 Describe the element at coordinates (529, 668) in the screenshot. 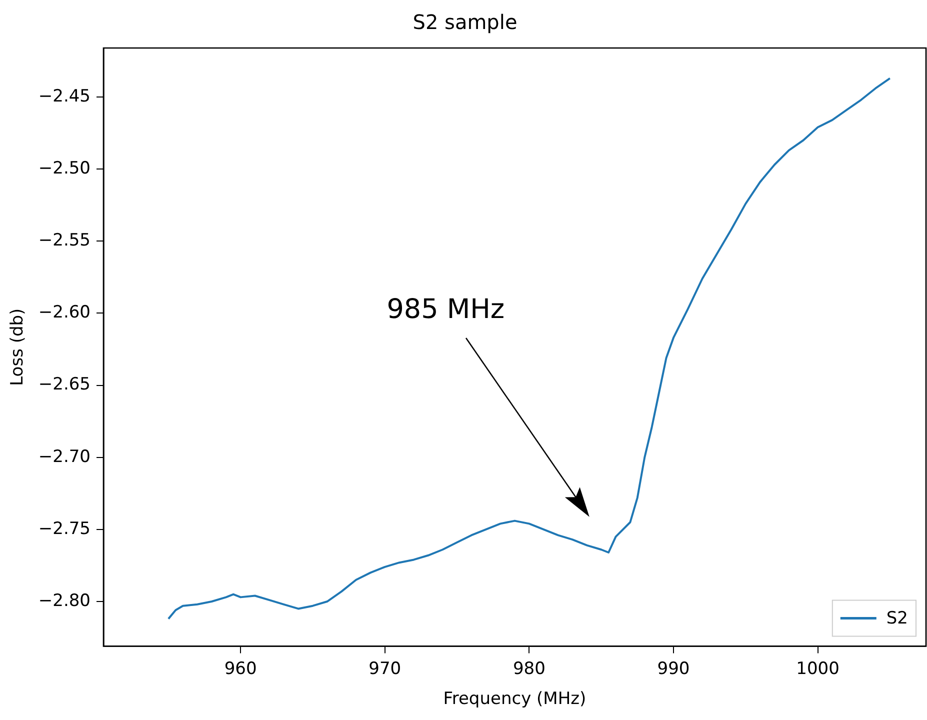

I see `x-tick-label: 980` at that location.